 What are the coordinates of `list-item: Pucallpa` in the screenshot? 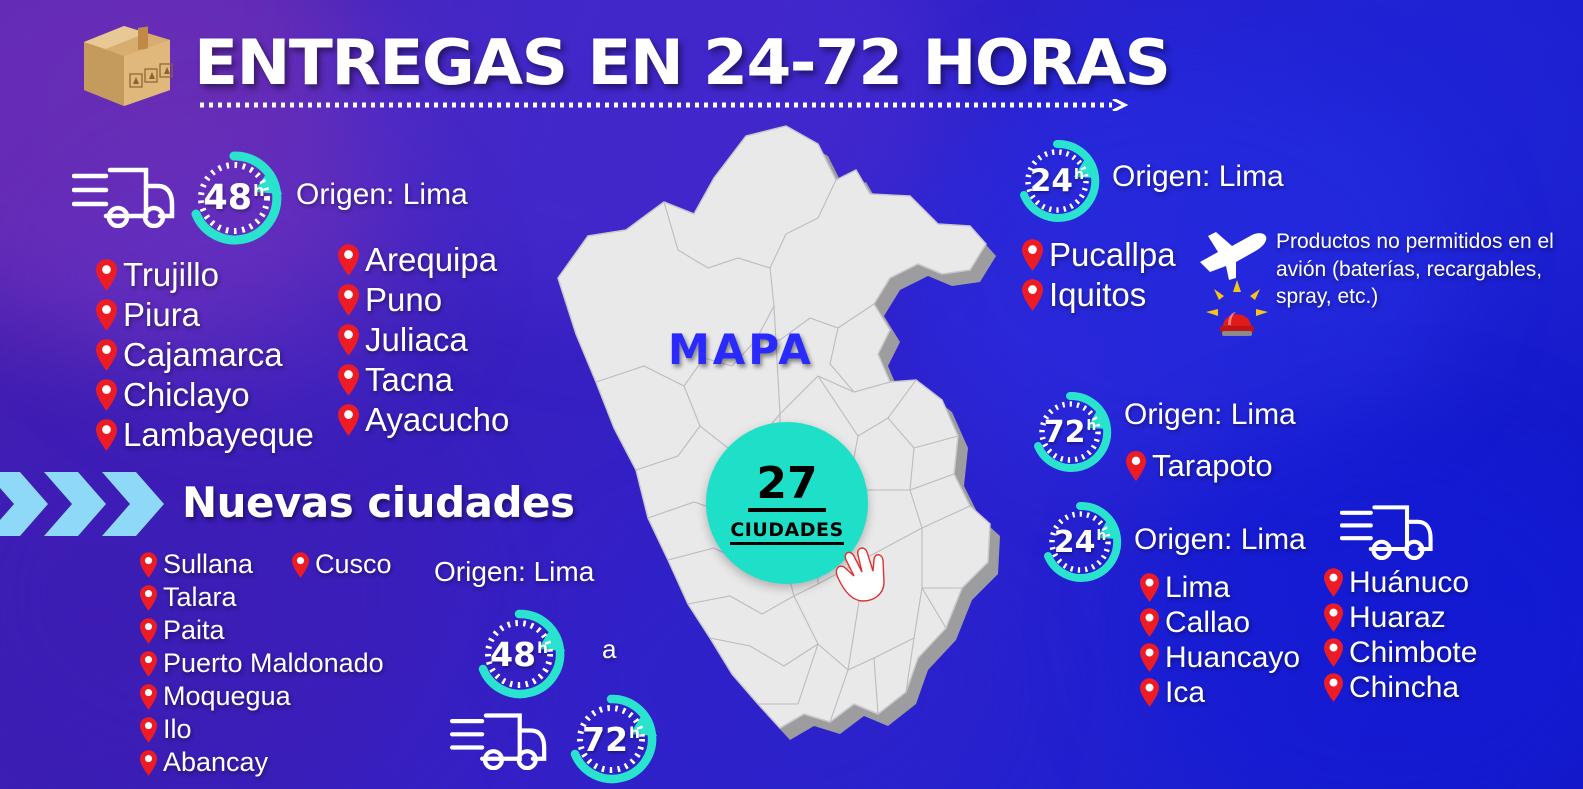 It's located at (1099, 255).